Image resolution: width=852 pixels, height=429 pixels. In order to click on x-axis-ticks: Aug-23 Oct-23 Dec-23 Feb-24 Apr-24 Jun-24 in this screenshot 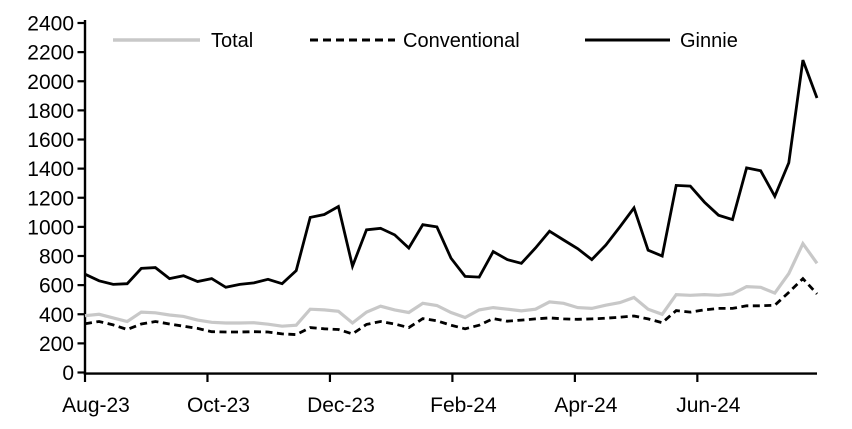, I will do `click(401, 395)`.